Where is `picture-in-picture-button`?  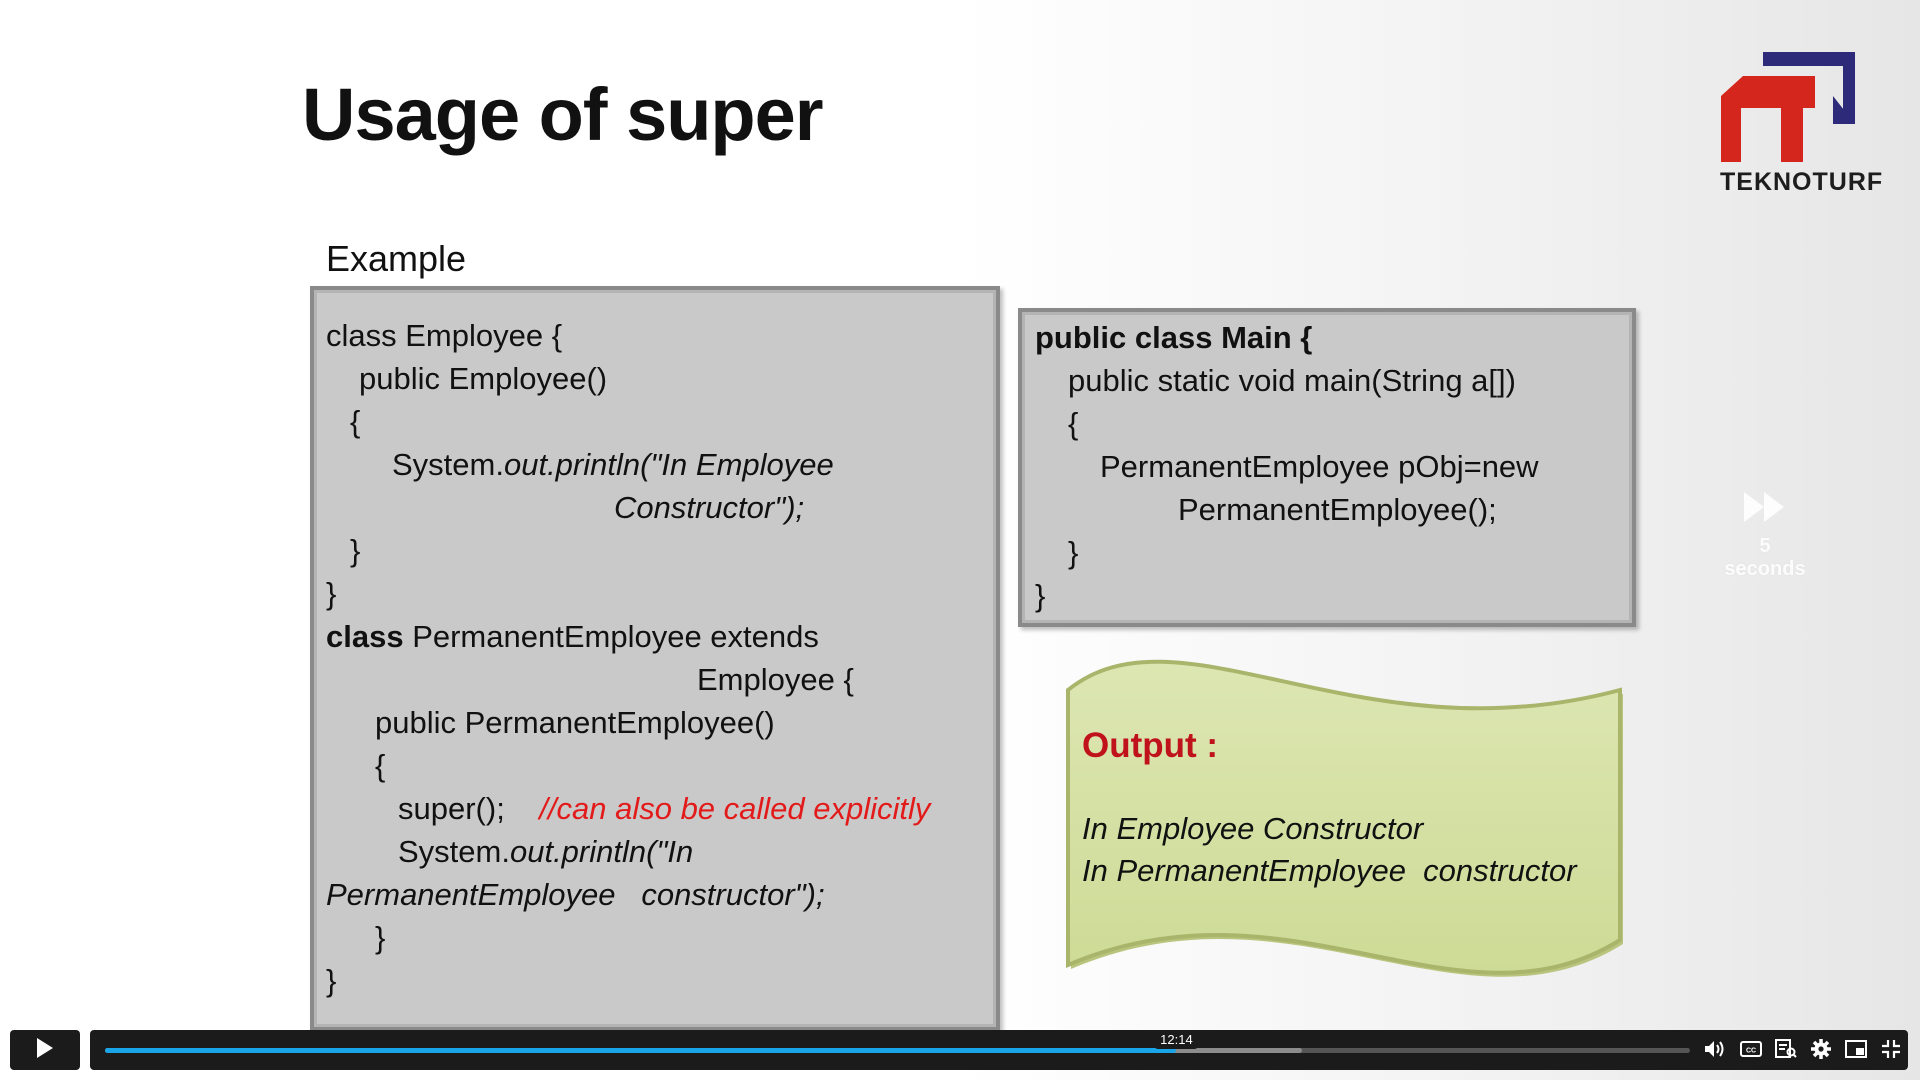 picture-in-picture-button is located at coordinates (1856, 1051).